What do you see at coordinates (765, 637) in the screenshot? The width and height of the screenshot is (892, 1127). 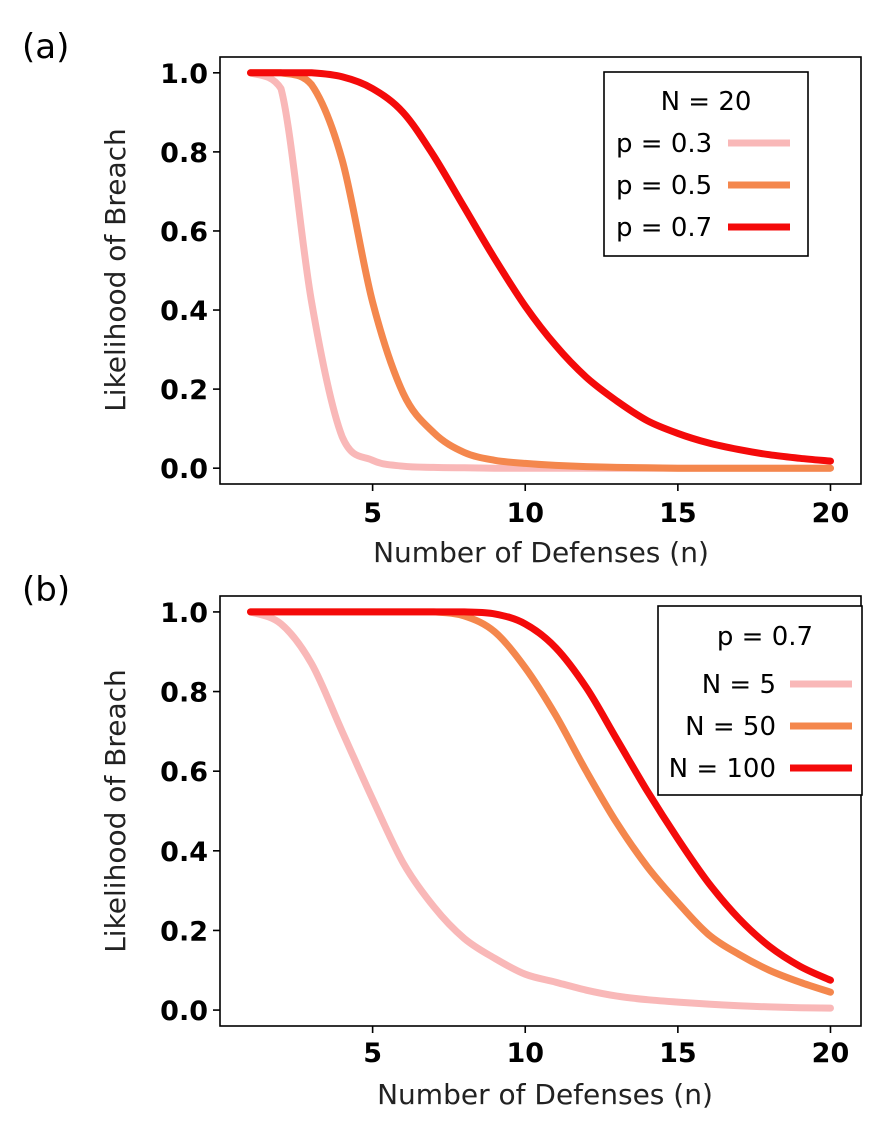 I see `panel-b-legend-title: p = 0.7` at bounding box center [765, 637].